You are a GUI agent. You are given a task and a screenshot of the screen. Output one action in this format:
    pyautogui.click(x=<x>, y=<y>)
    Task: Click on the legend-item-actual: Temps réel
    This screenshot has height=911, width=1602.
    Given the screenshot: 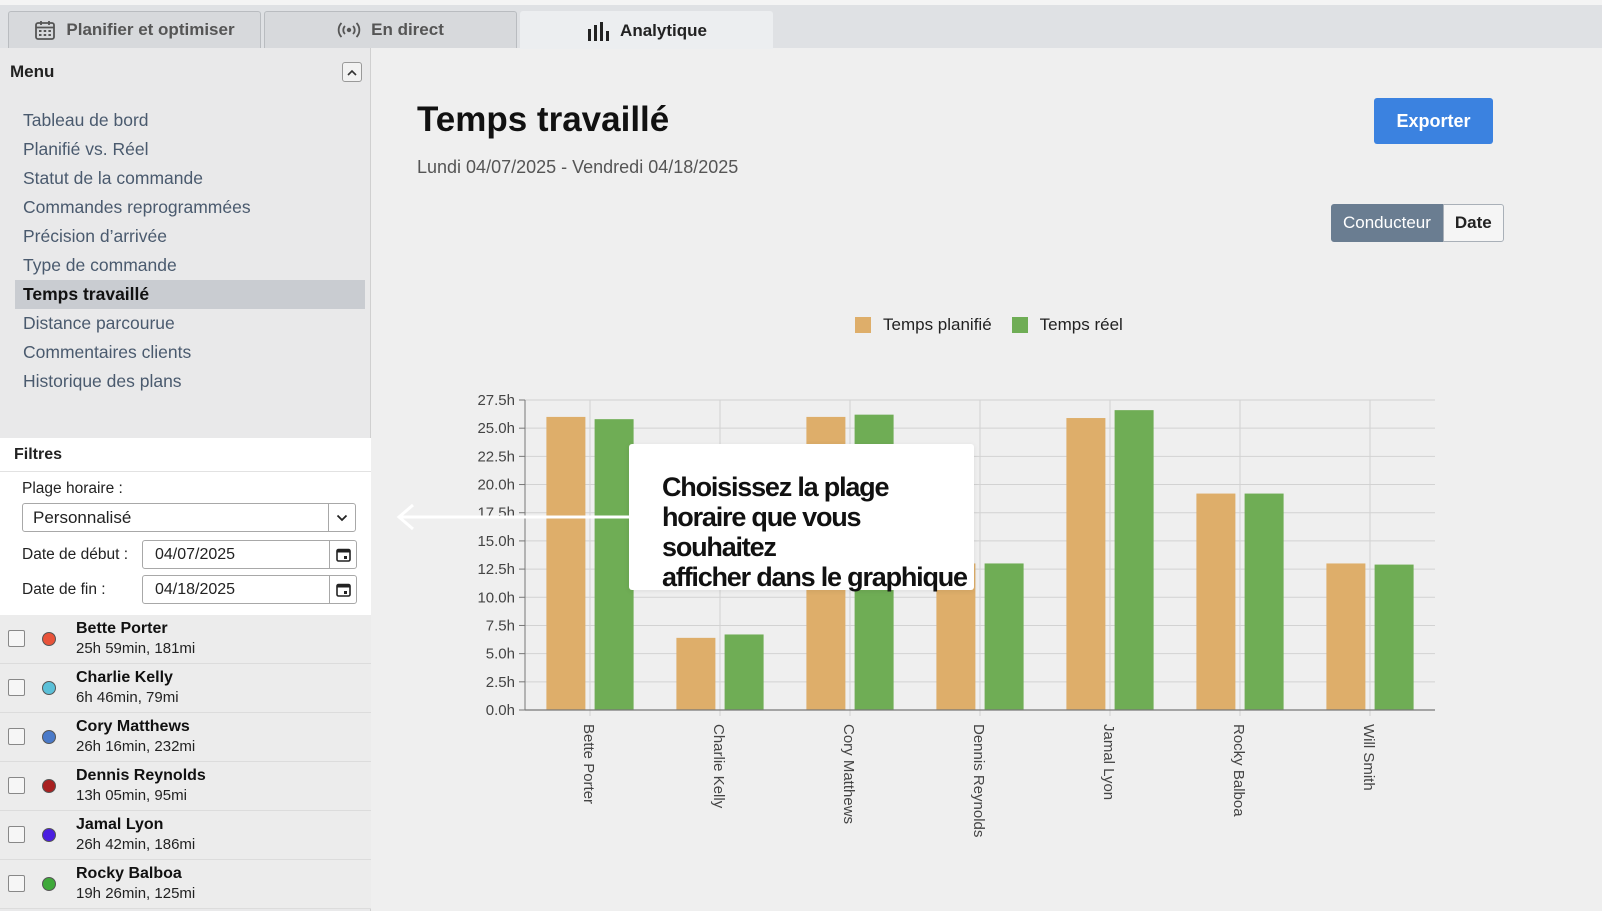 What is the action you would take?
    pyautogui.click(x=1067, y=325)
    